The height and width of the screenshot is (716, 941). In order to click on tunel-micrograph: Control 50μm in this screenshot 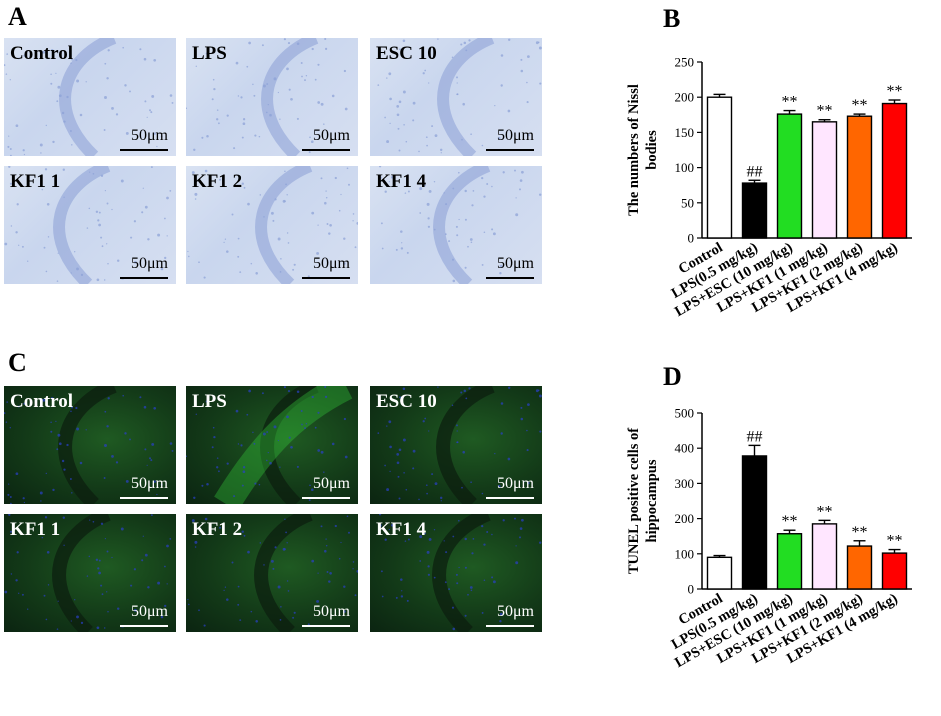, I will do `click(90, 445)`.